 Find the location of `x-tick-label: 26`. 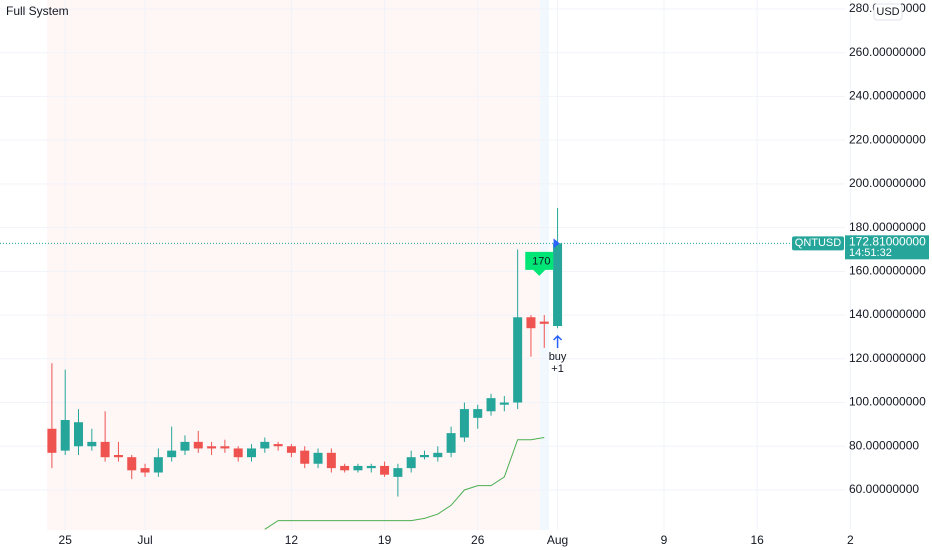

x-tick-label: 26 is located at coordinates (478, 540).